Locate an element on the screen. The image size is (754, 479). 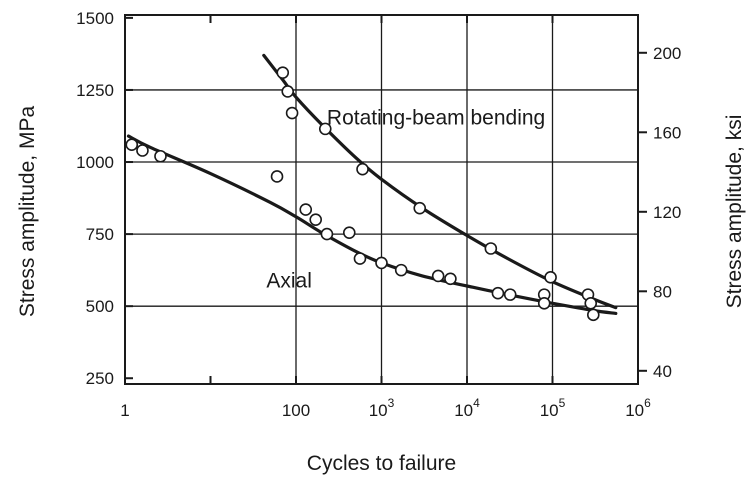
y2-tick-label: 120 is located at coordinates (667, 212).